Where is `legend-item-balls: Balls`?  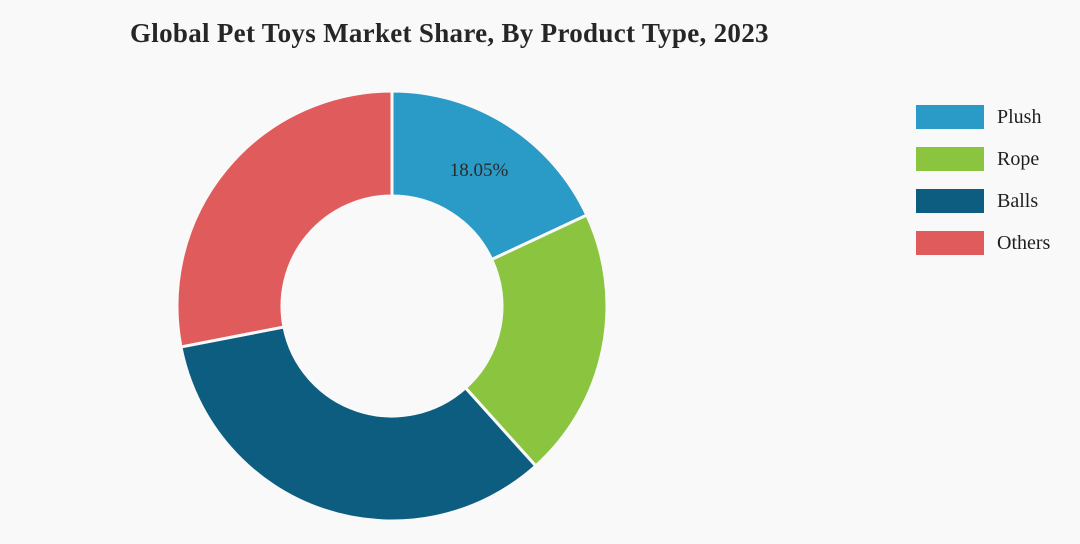 legend-item-balls: Balls is located at coordinates (983, 201).